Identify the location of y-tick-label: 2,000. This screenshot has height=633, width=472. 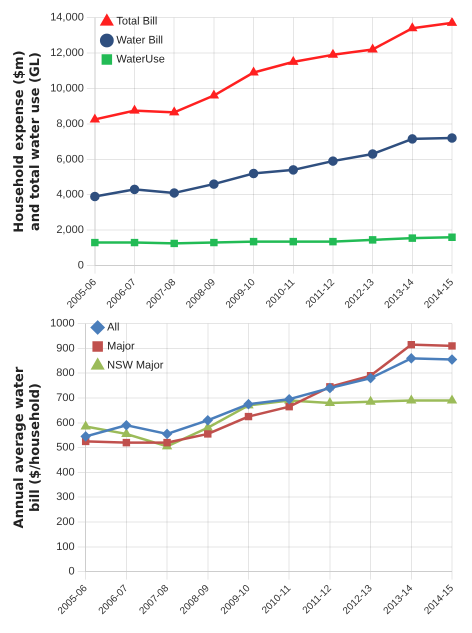
(70, 230).